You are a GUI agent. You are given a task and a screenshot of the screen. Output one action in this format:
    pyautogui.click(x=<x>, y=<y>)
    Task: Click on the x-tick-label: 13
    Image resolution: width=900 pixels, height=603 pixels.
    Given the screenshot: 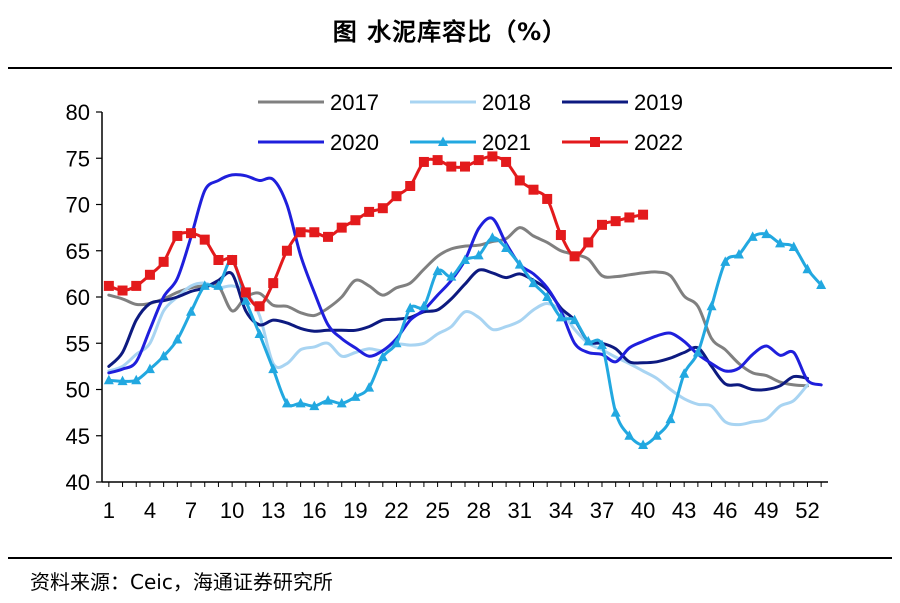 What is the action you would take?
    pyautogui.click(x=273, y=510)
    